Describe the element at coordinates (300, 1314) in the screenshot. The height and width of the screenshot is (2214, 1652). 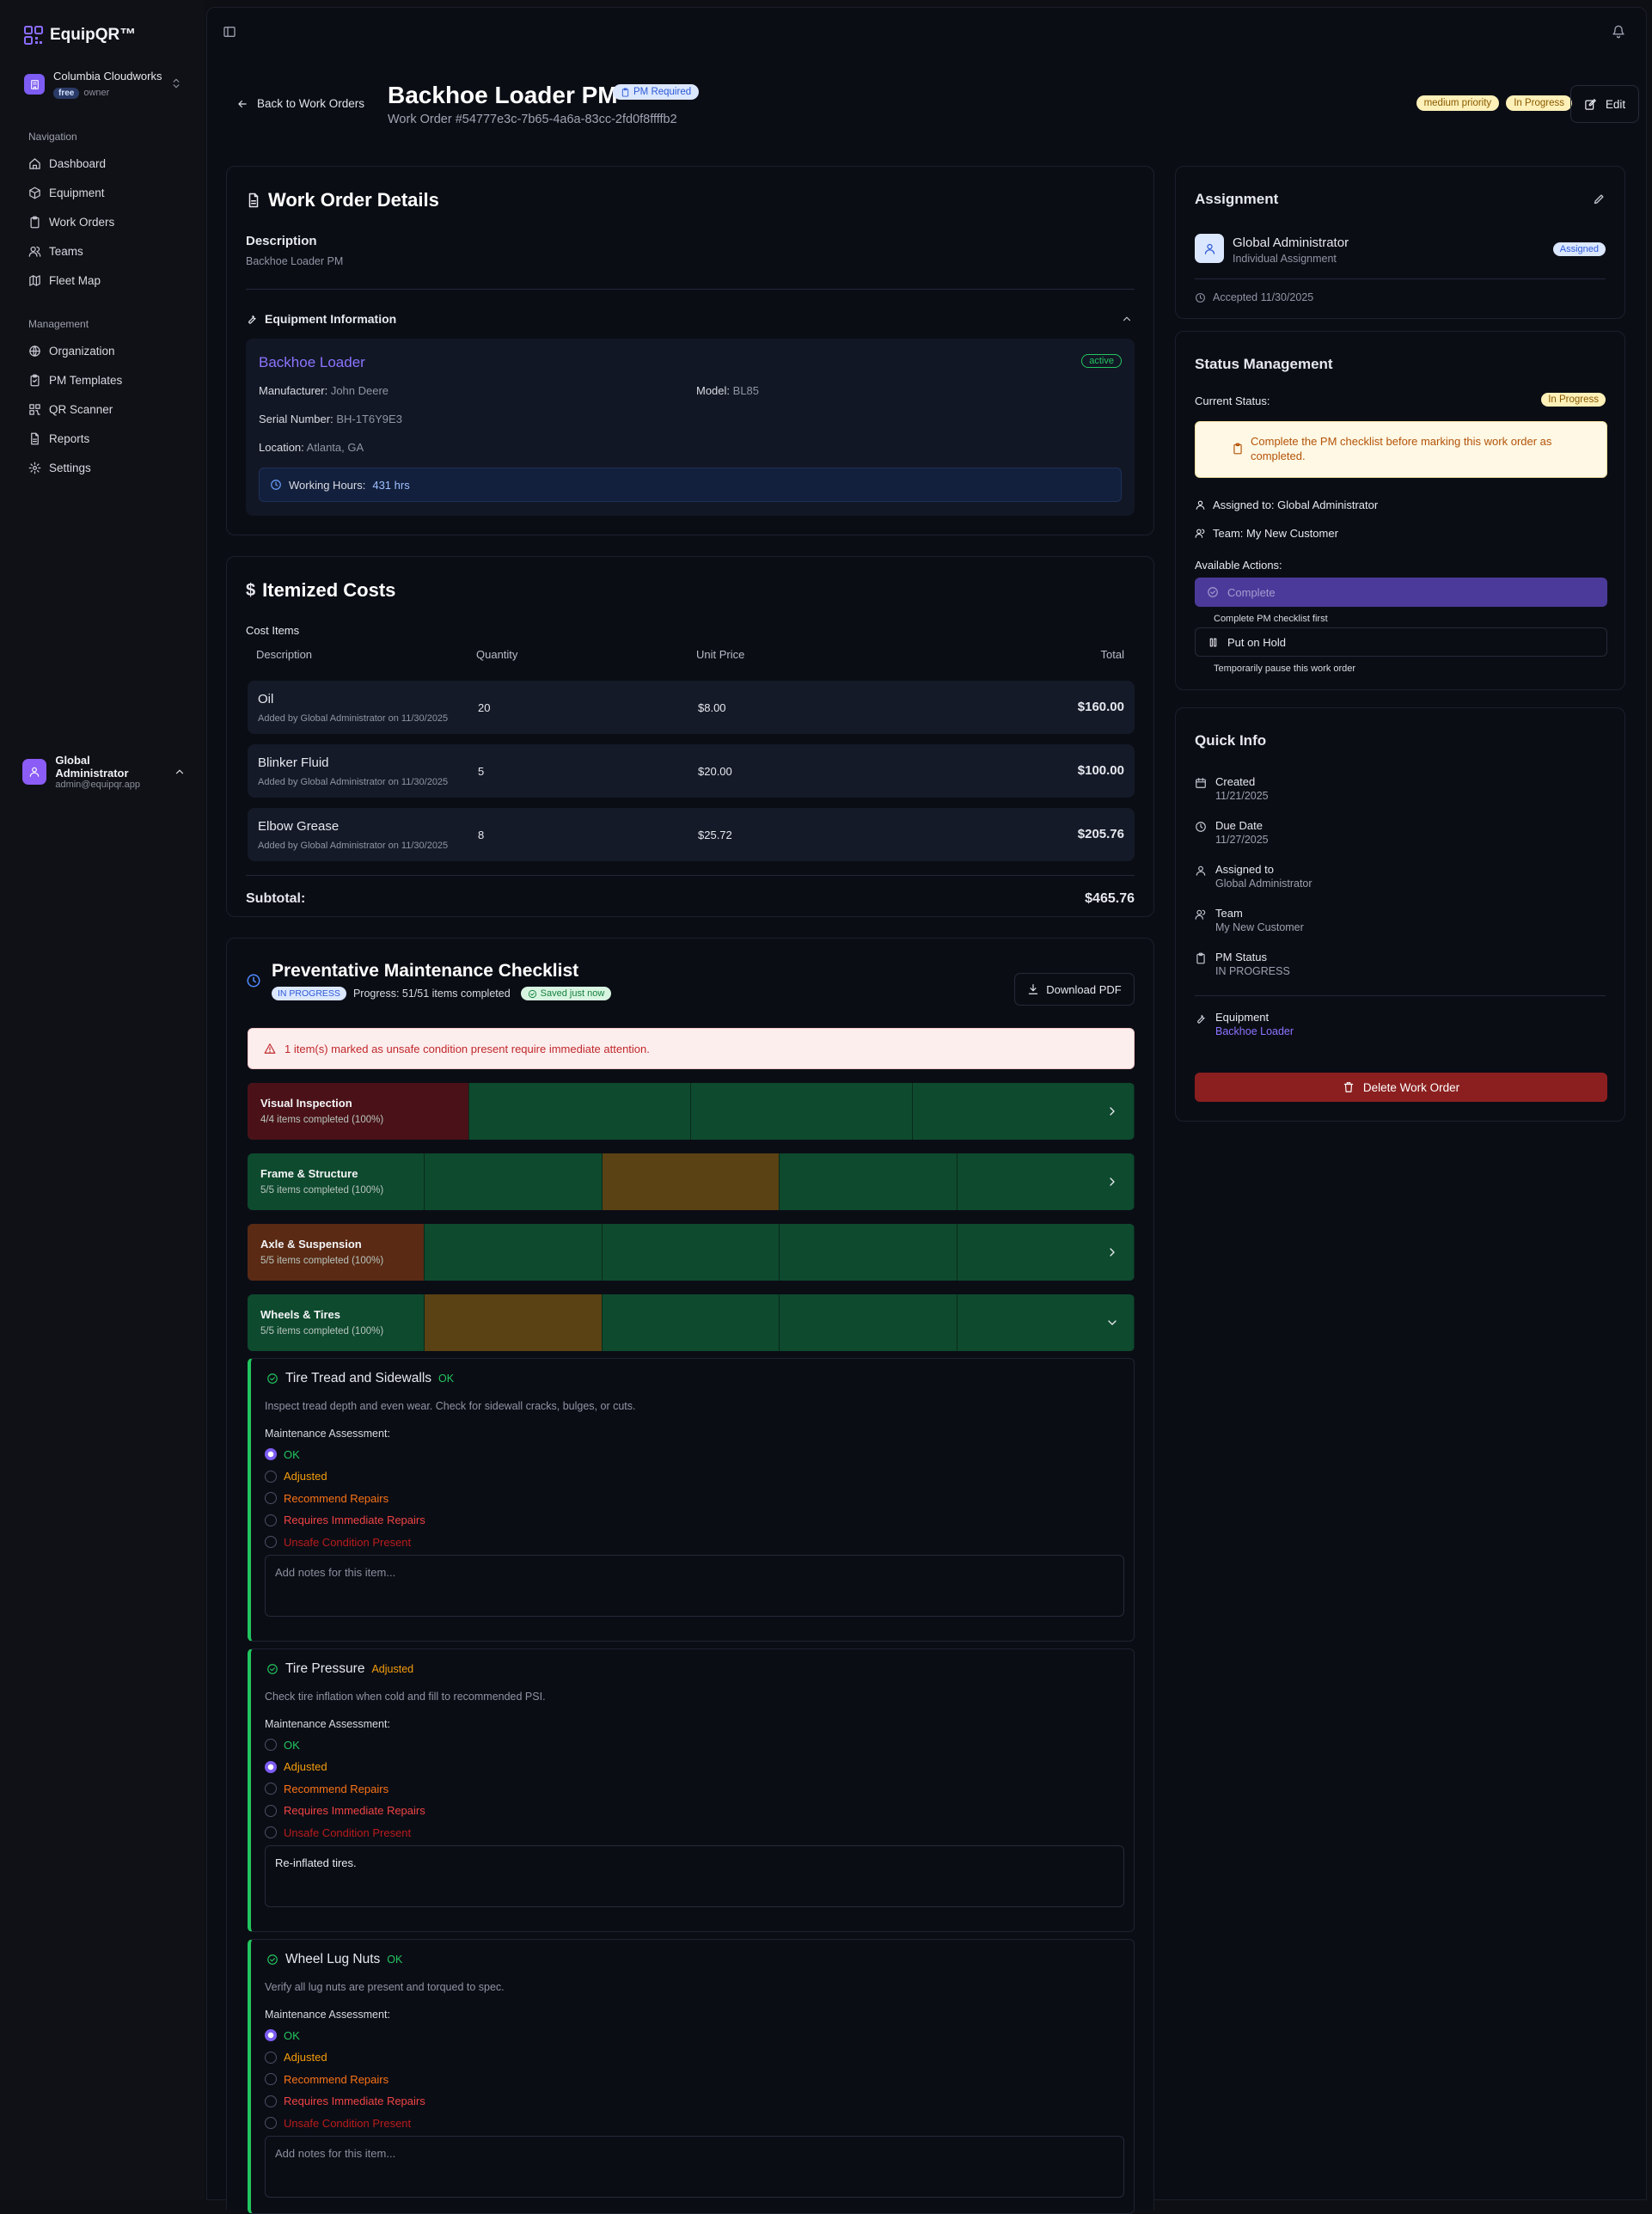
I see `category-title: Wheels & Tires` at that location.